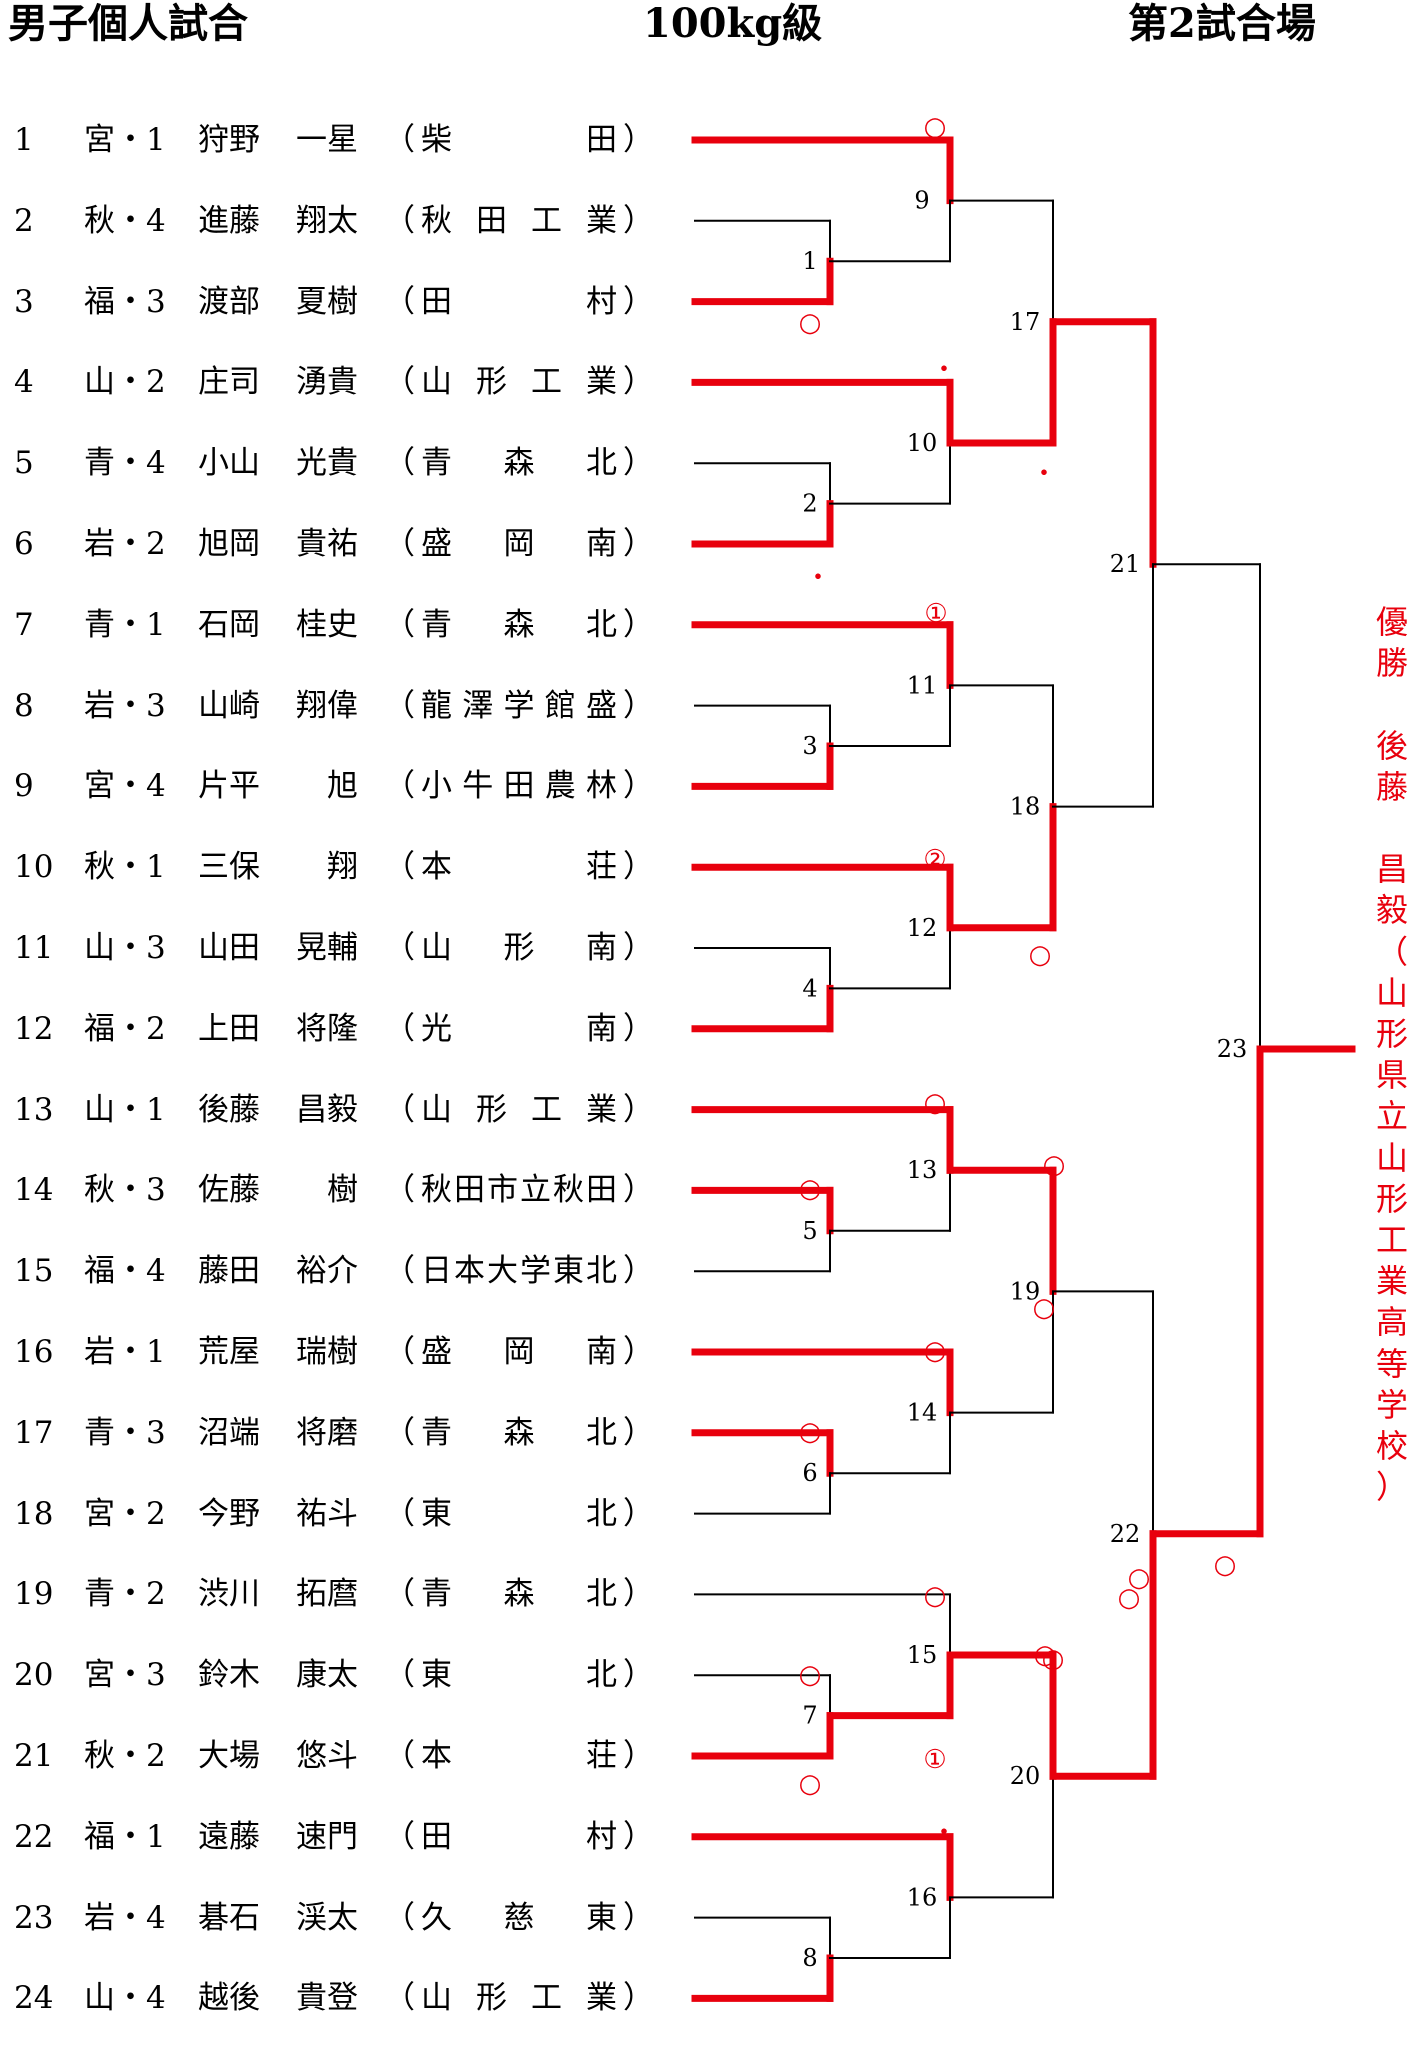 This screenshot has height=2048, width=1411. I want to click on match-number: 6, so click(809, 1473).